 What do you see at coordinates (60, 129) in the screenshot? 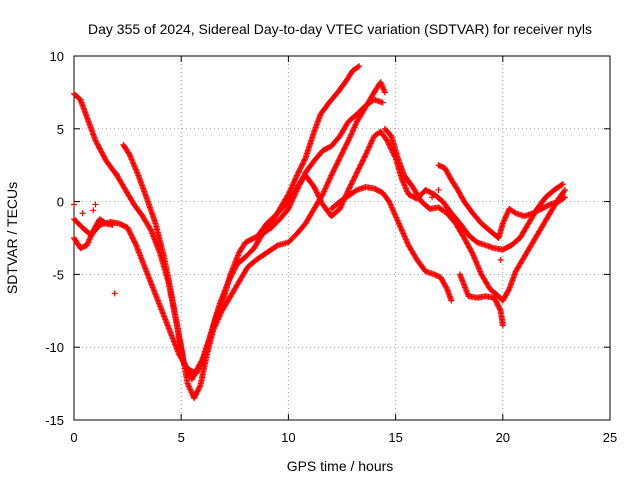
I see `y-tick-label: 5` at bounding box center [60, 129].